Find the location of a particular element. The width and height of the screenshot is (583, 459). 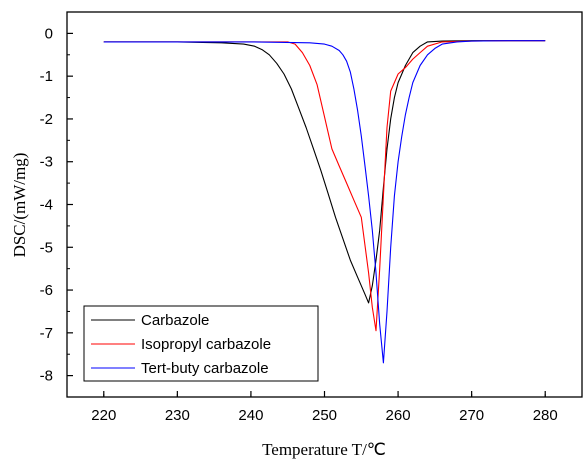

y-tick-label--6: -6 is located at coordinates (46, 290).